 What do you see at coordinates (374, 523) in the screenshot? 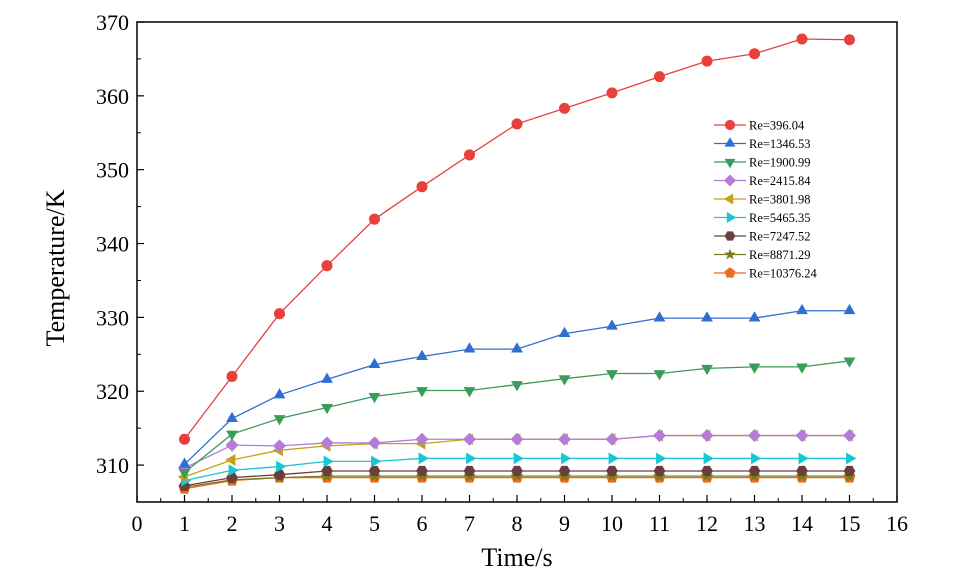
I see `x-tick-label: 5` at bounding box center [374, 523].